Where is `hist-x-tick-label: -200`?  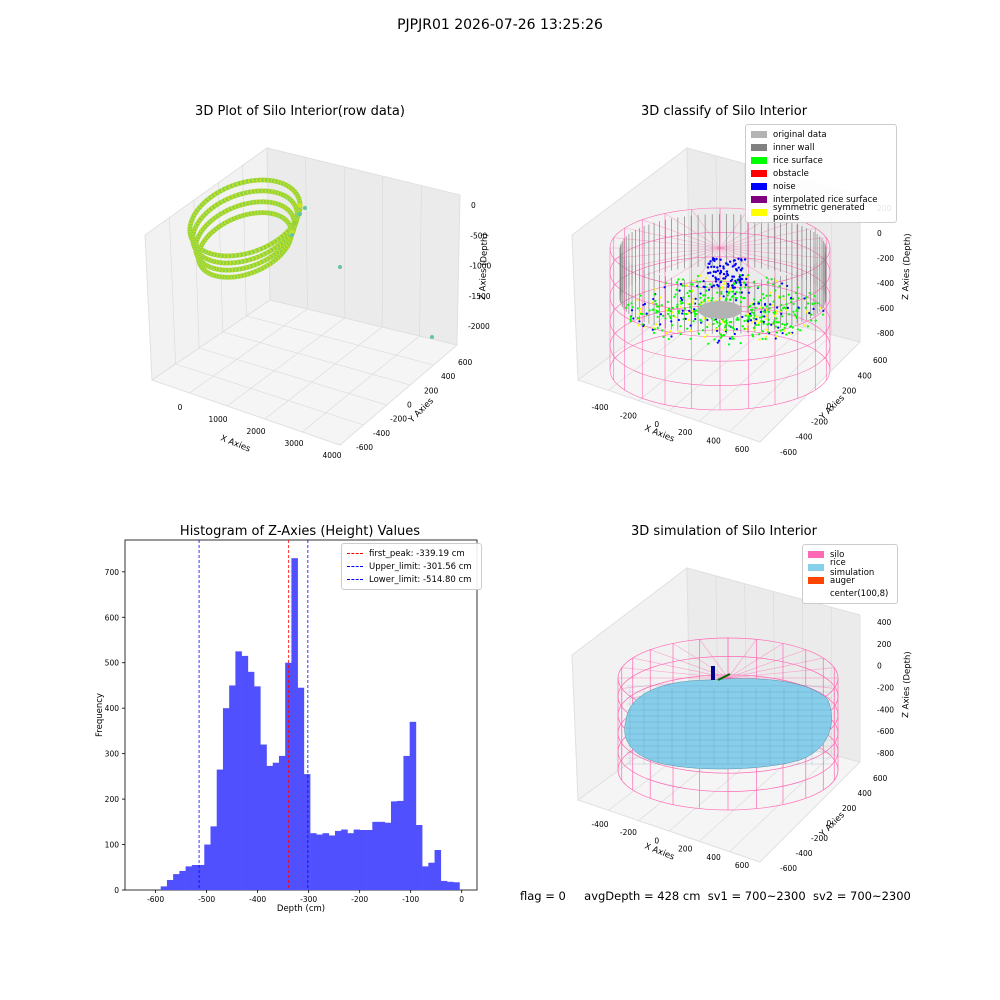 hist-x-tick-label: -200 is located at coordinates (359, 899).